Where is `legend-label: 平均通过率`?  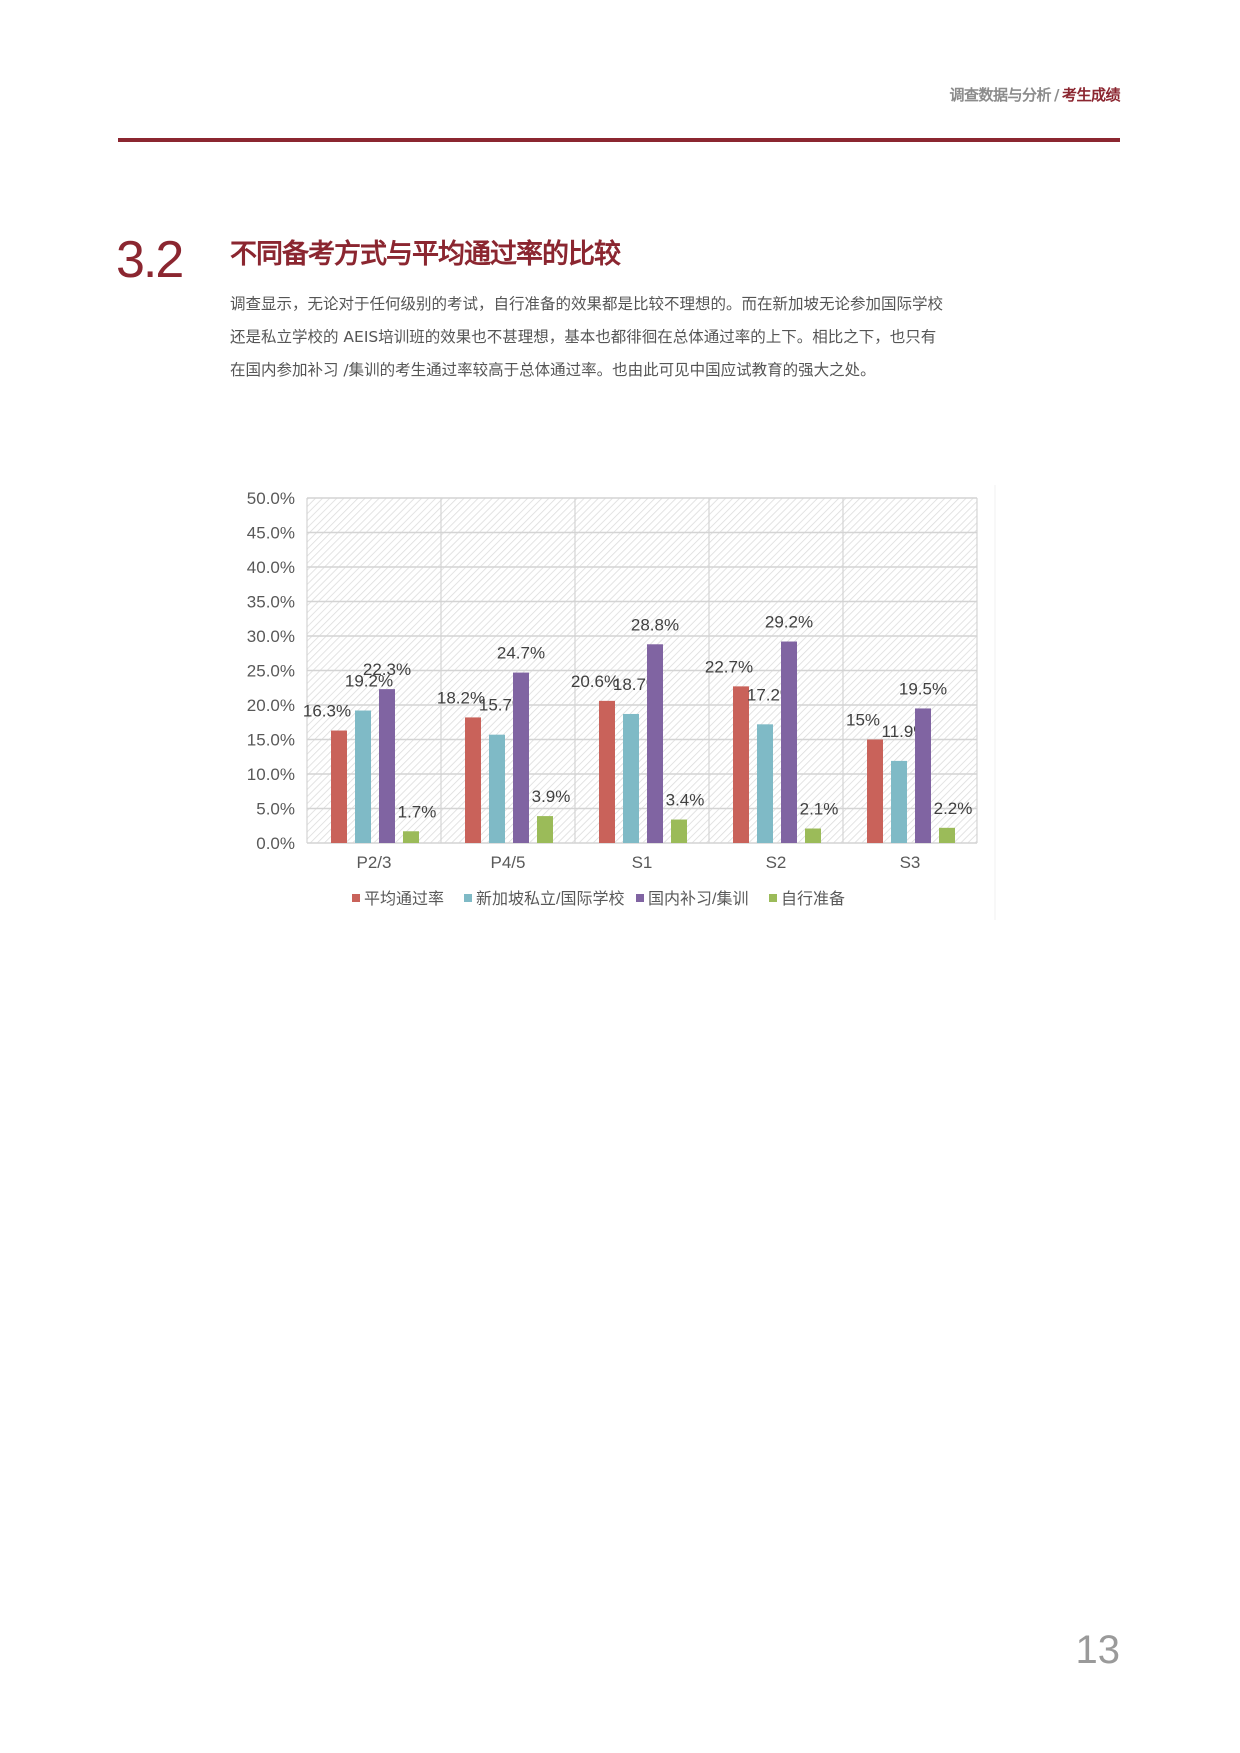 legend-label: 平均通过率 is located at coordinates (404, 899).